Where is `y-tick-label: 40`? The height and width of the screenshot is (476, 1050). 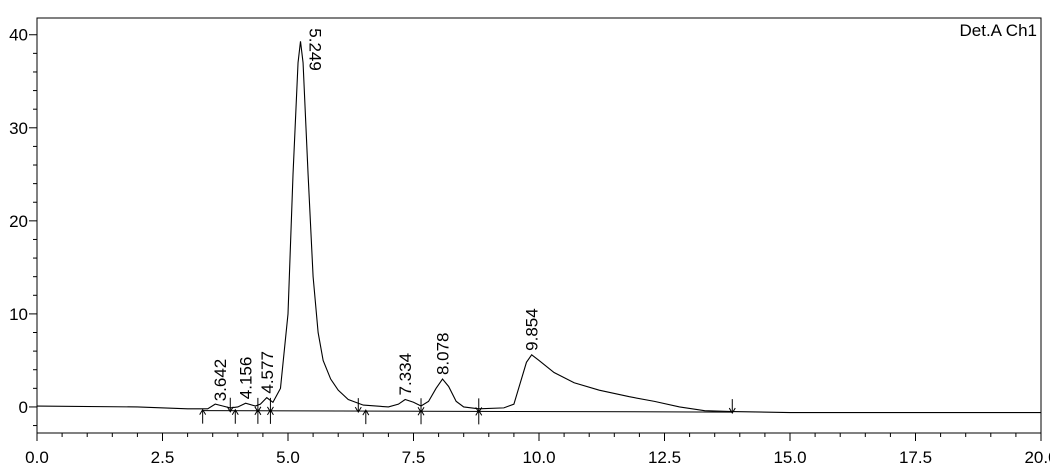 y-tick-label: 40 is located at coordinates (18, 35).